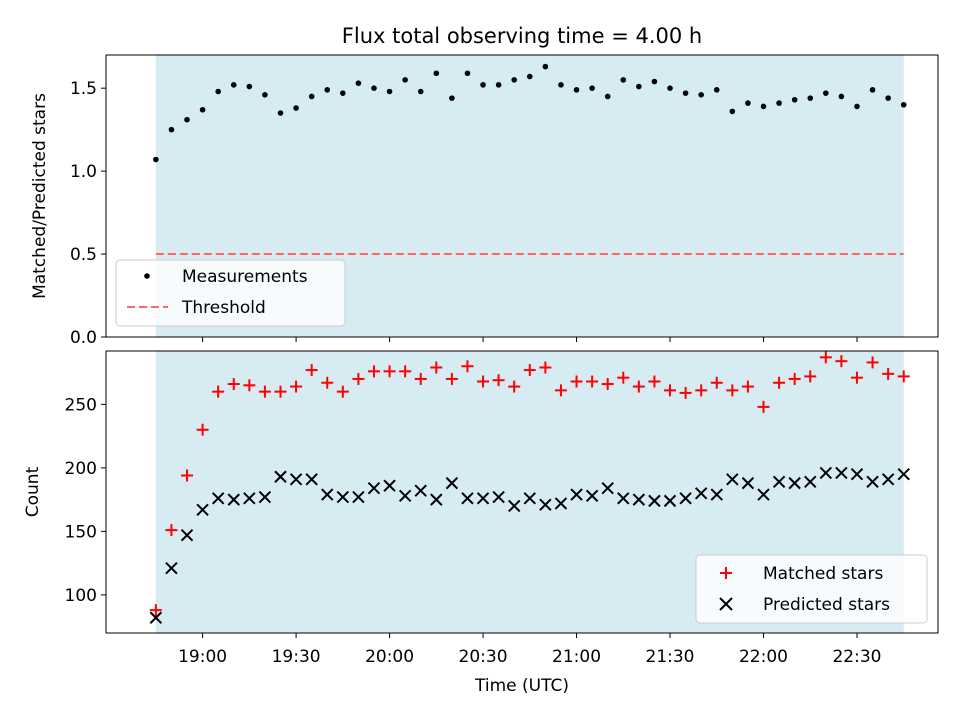 The image size is (960, 720). Describe the element at coordinates (83, 172) in the screenshot. I see `top-y-tick-label: 1.0` at that location.